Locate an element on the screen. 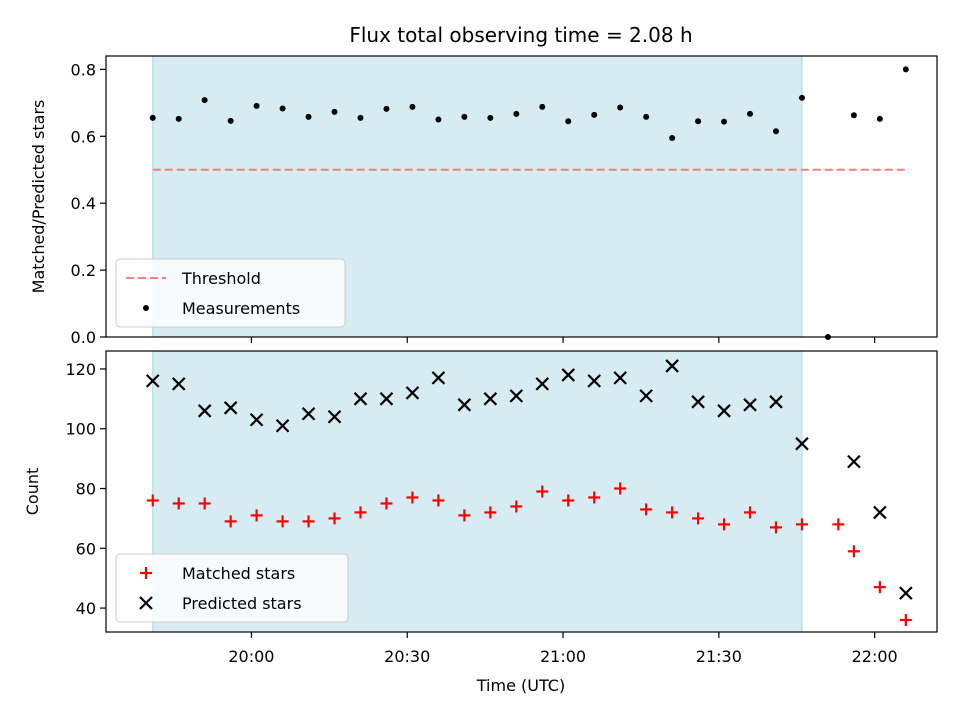  count-series-1-point-11-b is located at coordinates (438, 378).